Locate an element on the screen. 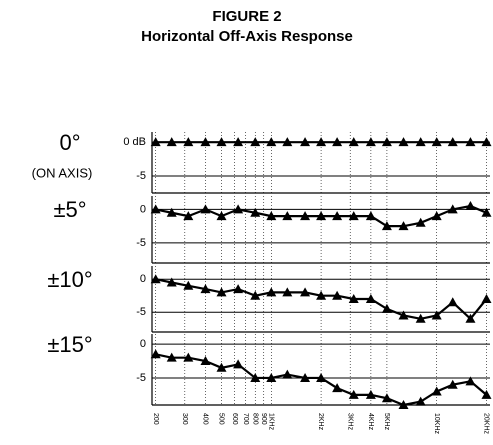  x-tick-label: 200 is located at coordinates (155, 419).